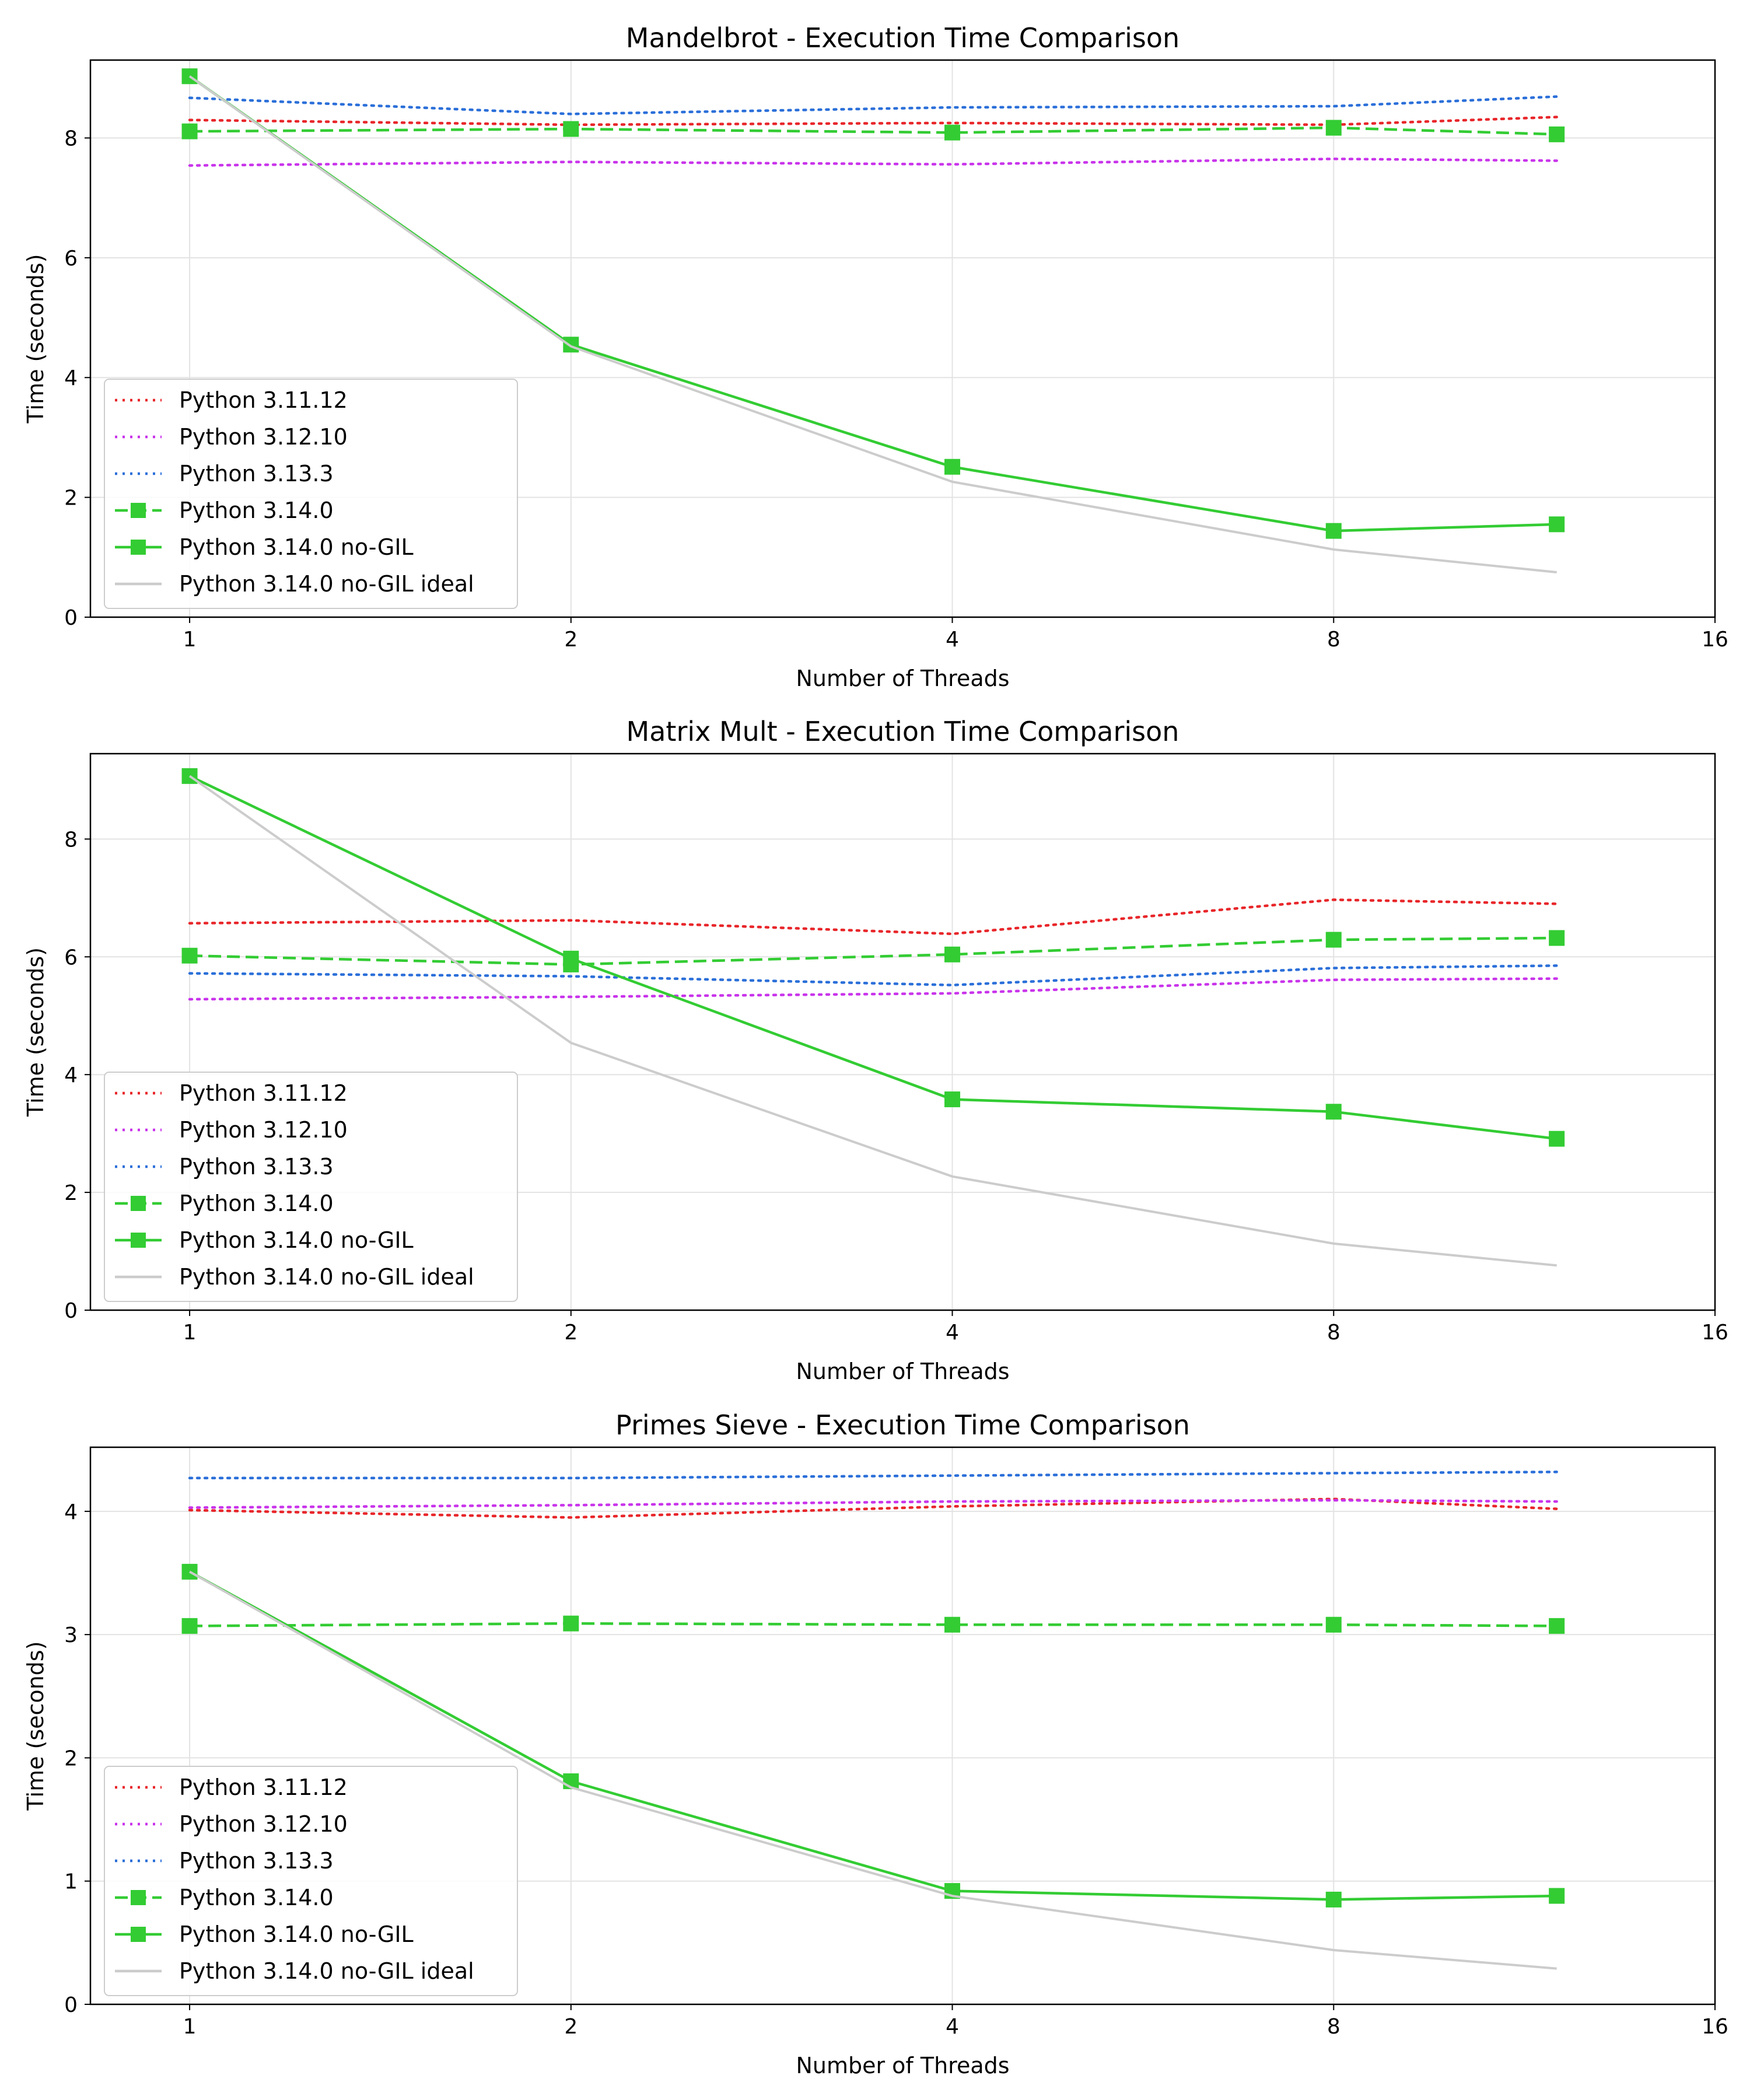  Describe the element at coordinates (263, 1093) in the screenshot. I see `legend-label: Python 3.11.12` at that location.